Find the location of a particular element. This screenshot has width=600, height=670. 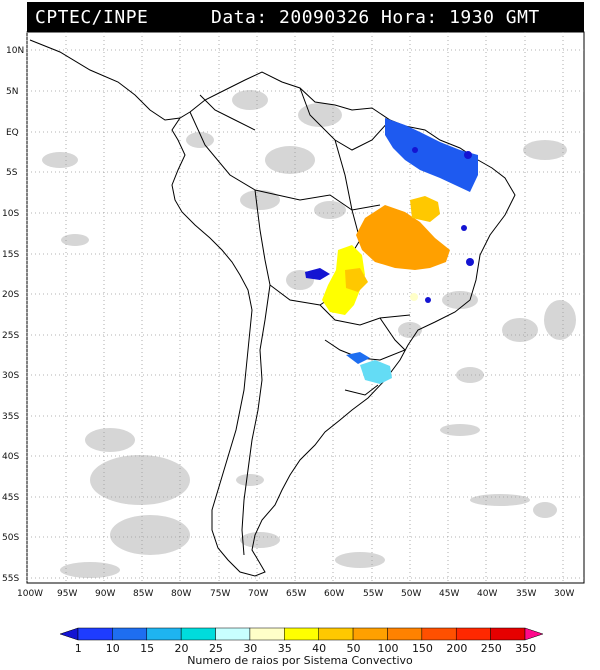

lon-label: 95W is located at coordinates (67, 594).